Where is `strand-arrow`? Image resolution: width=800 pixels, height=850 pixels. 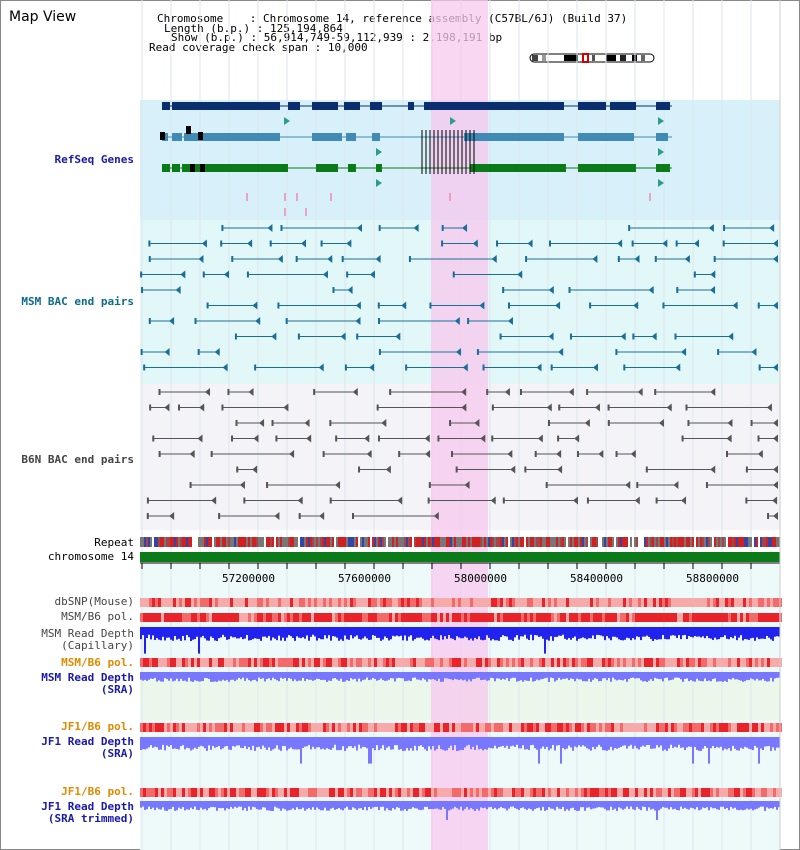 strand-arrow is located at coordinates (661, 152).